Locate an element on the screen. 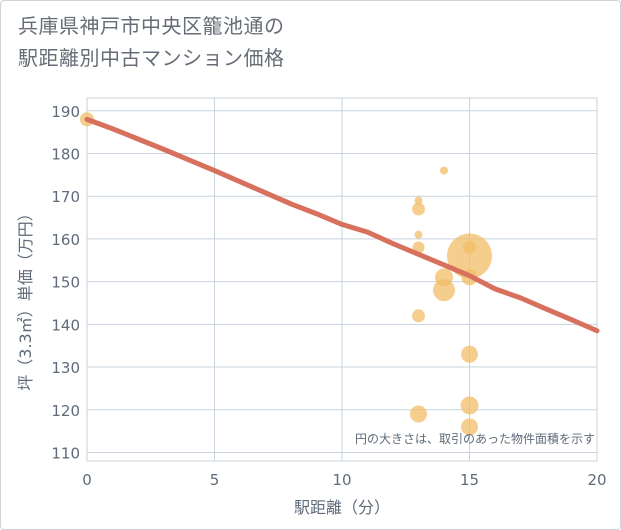 The height and width of the screenshot is (530, 621). x-axis-label: 駅距離（分） is located at coordinates (342, 507).